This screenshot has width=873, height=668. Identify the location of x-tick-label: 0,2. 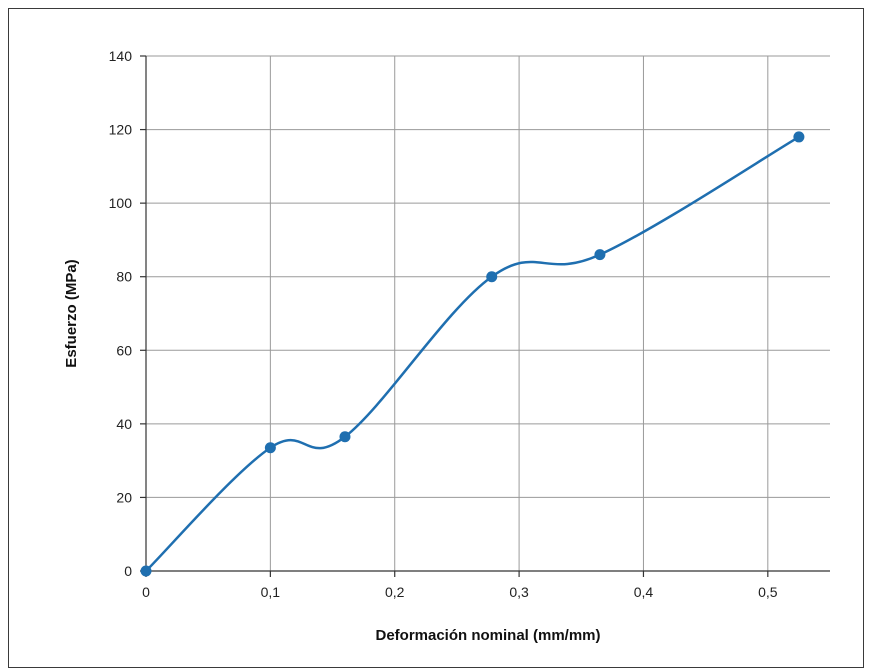
(395, 592).